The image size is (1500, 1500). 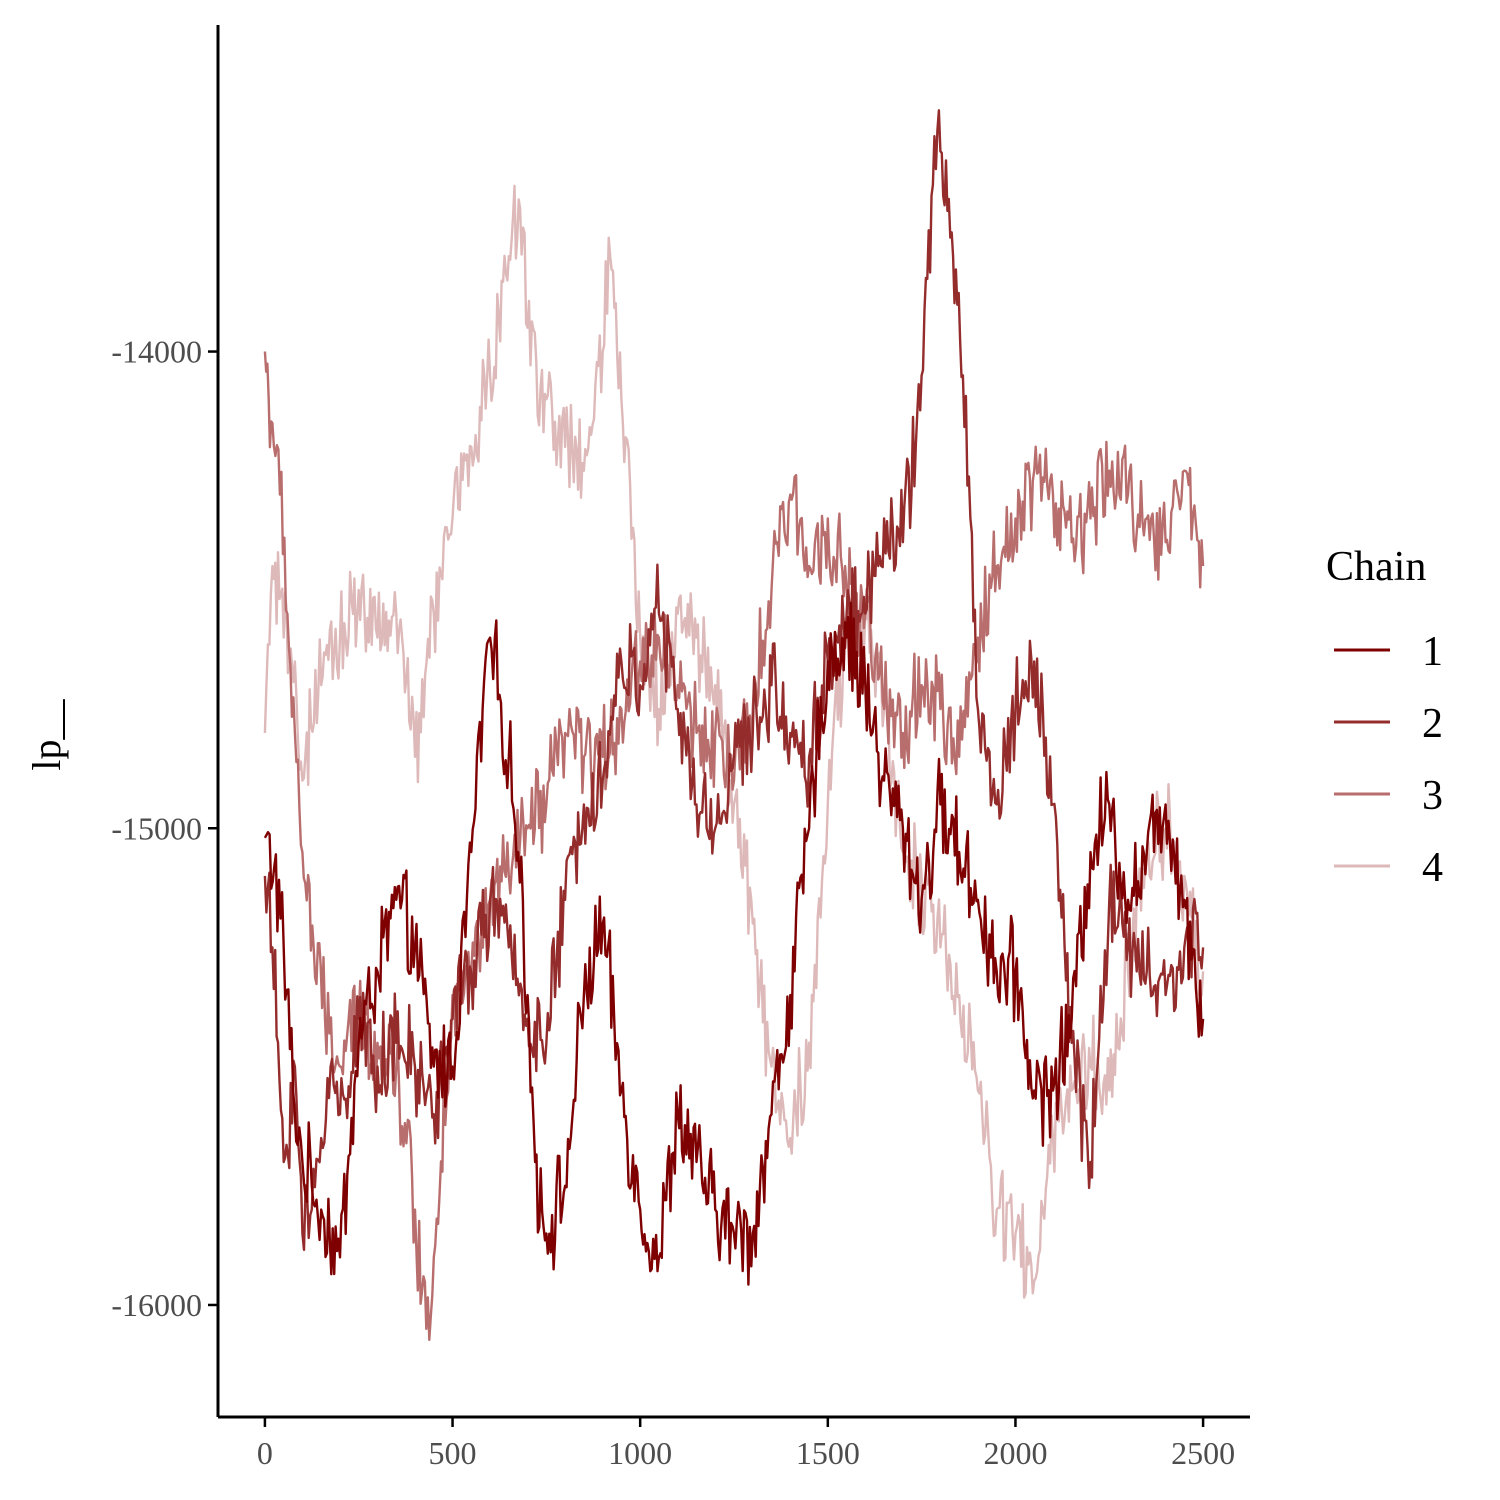 I want to click on x-tick-label: 0, so click(x=265, y=1453).